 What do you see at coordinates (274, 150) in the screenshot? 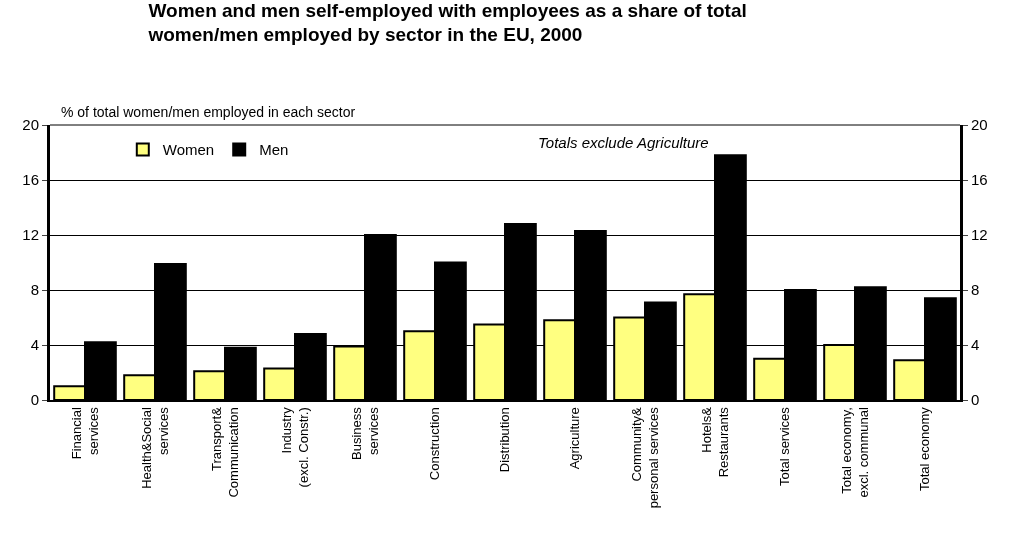
I see `legend-label: Men` at bounding box center [274, 150].